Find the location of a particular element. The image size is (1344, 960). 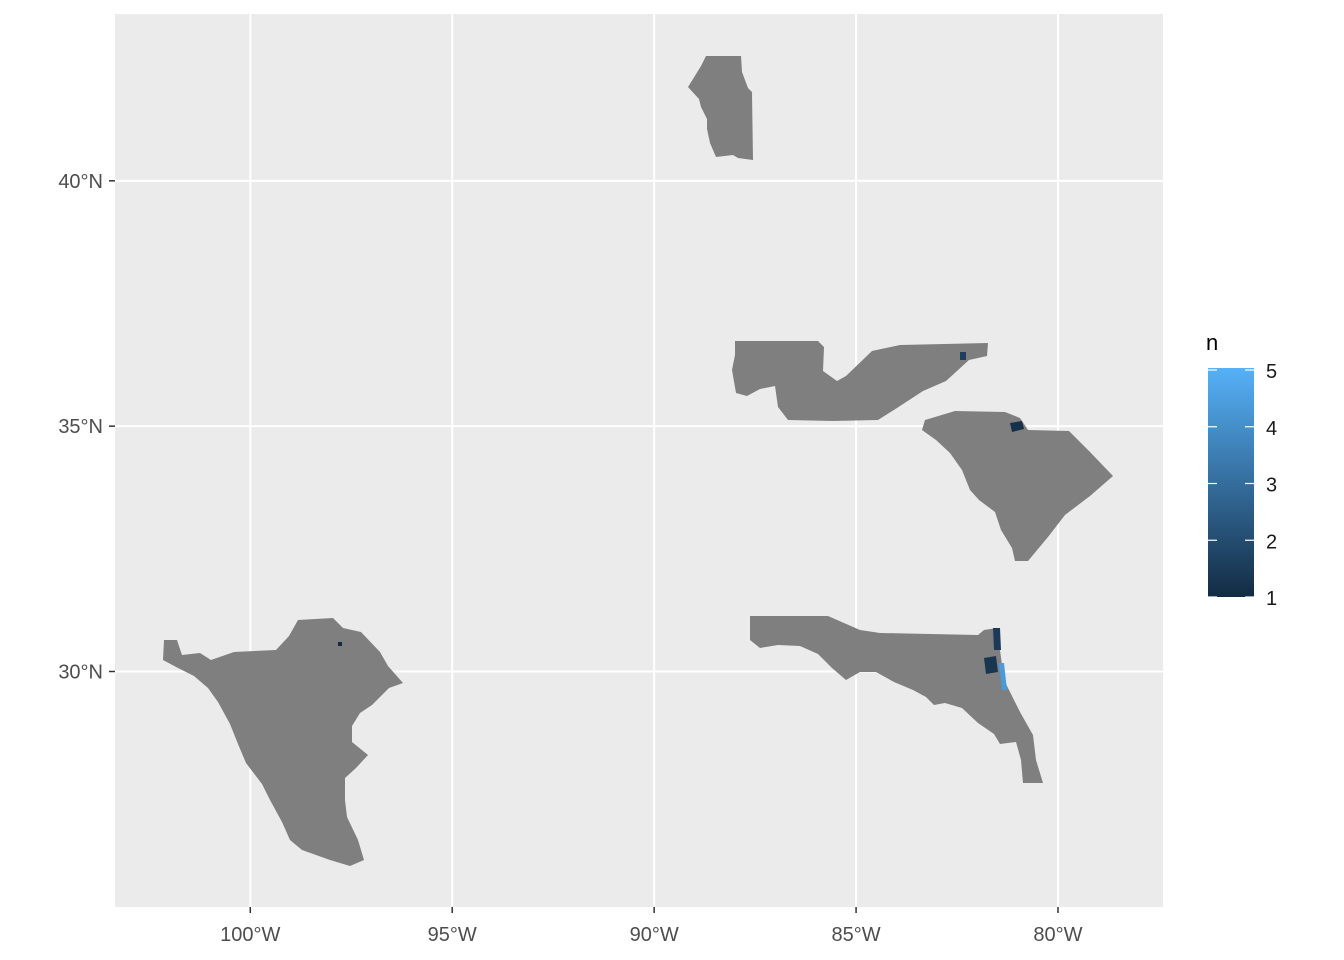

region-illinois is located at coordinates (720, 108).